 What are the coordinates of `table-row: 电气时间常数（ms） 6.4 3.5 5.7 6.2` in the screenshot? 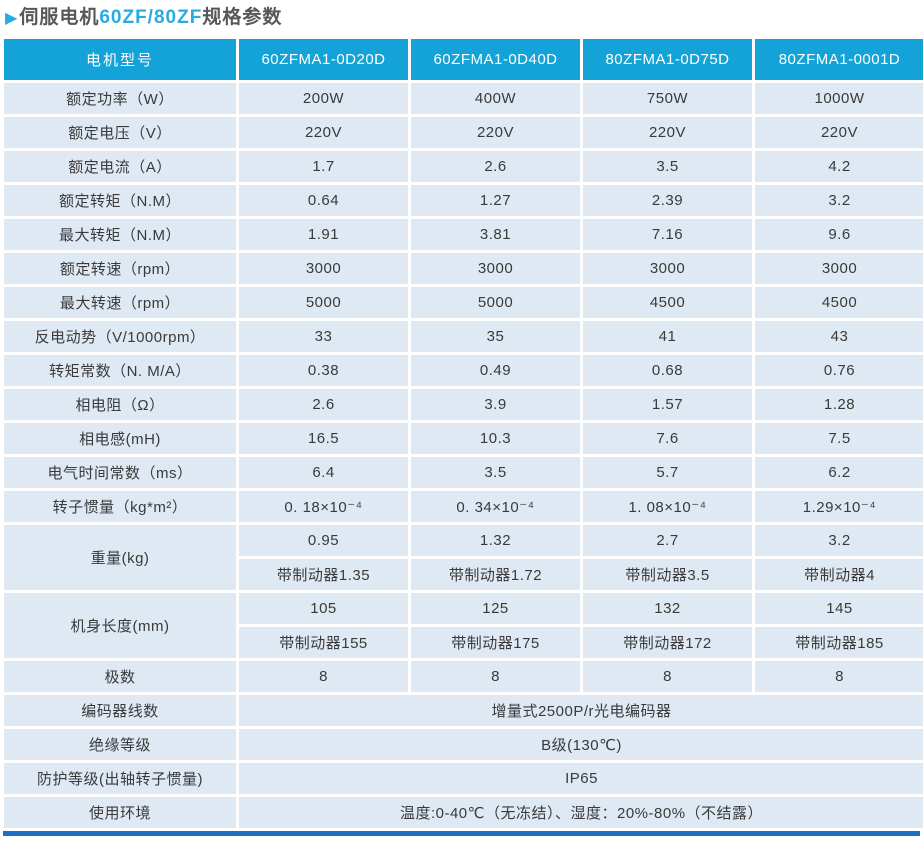 It's located at (463, 472).